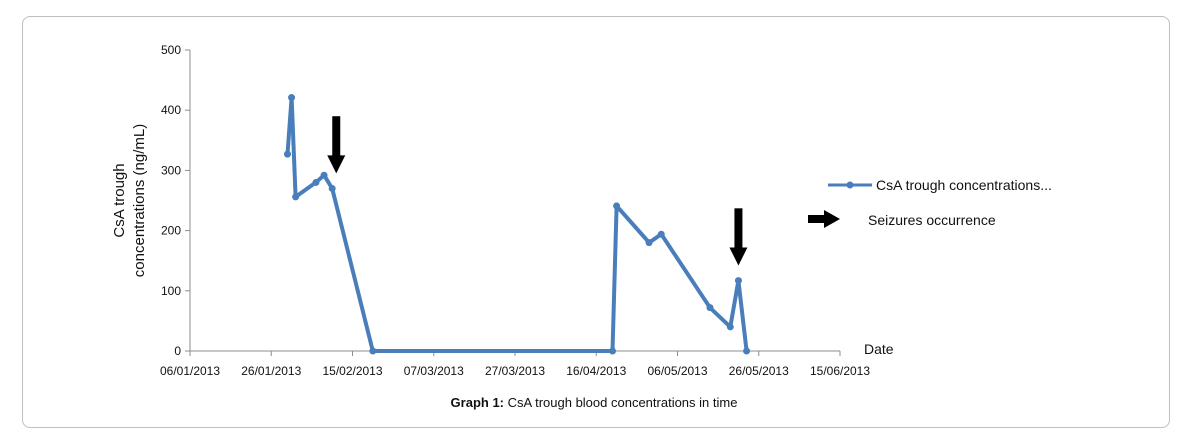 This screenshot has width=1188, height=442. What do you see at coordinates (850, 185) in the screenshot?
I see `legend-series-marker` at bounding box center [850, 185].